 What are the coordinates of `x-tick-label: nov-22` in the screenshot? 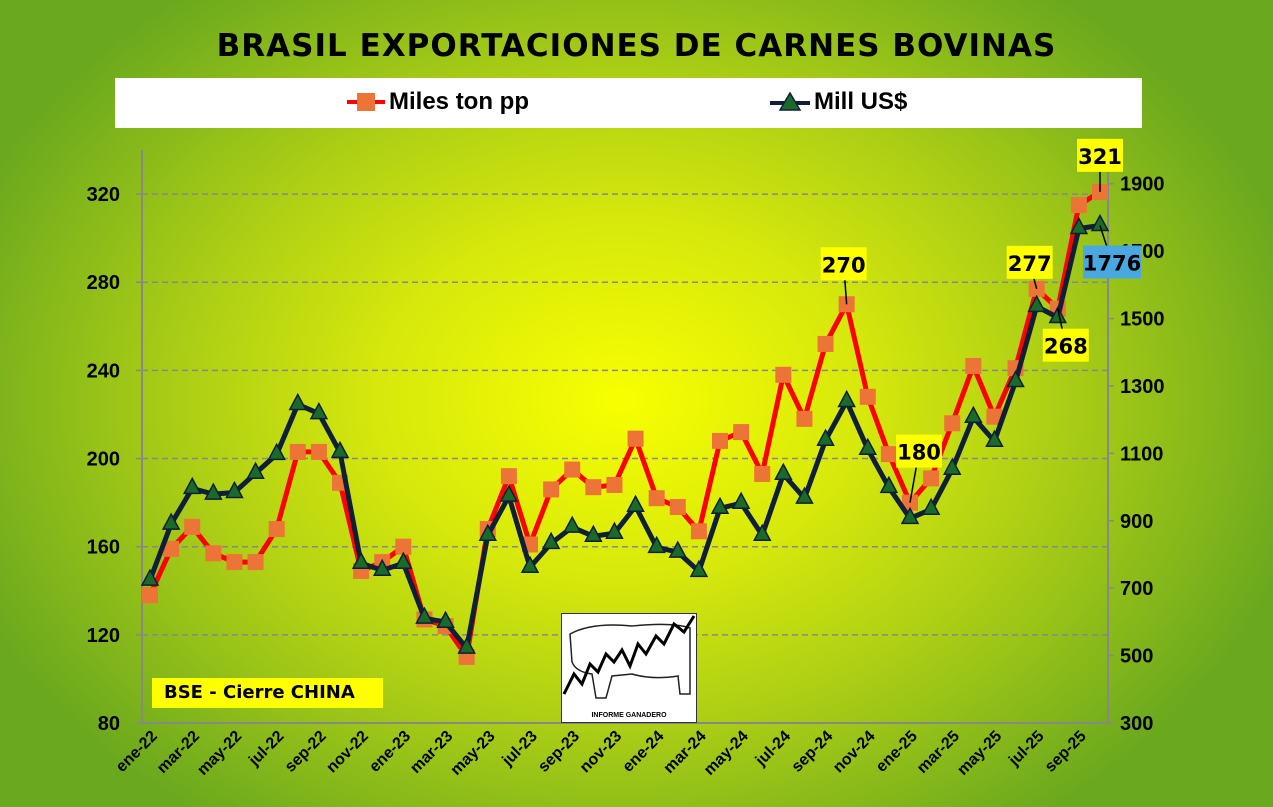 It's located at (347, 752).